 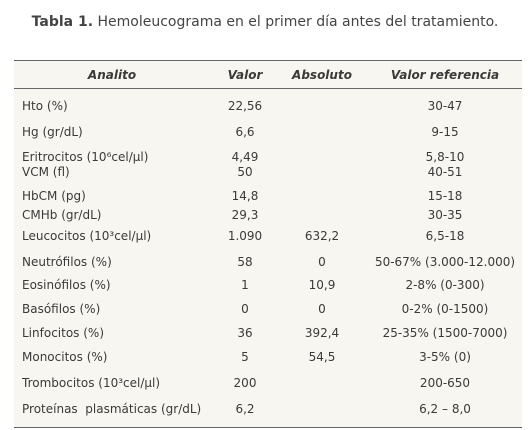 What do you see at coordinates (62, 22) in the screenshot?
I see `caption-label: Tabla 1.` at bounding box center [62, 22].